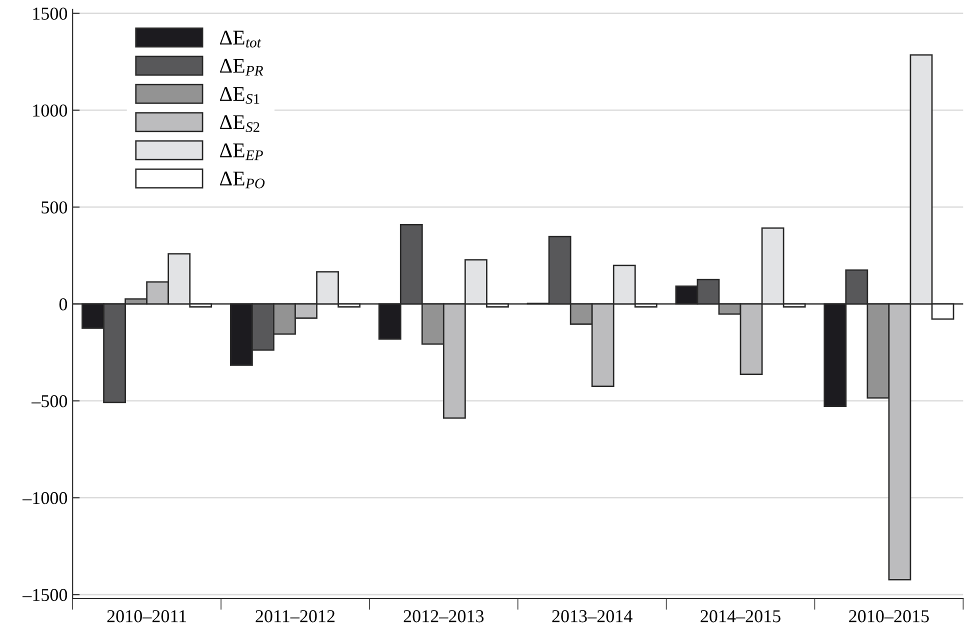  What do you see at coordinates (55, 207) in the screenshot?
I see `y-tick-label: 500` at bounding box center [55, 207].